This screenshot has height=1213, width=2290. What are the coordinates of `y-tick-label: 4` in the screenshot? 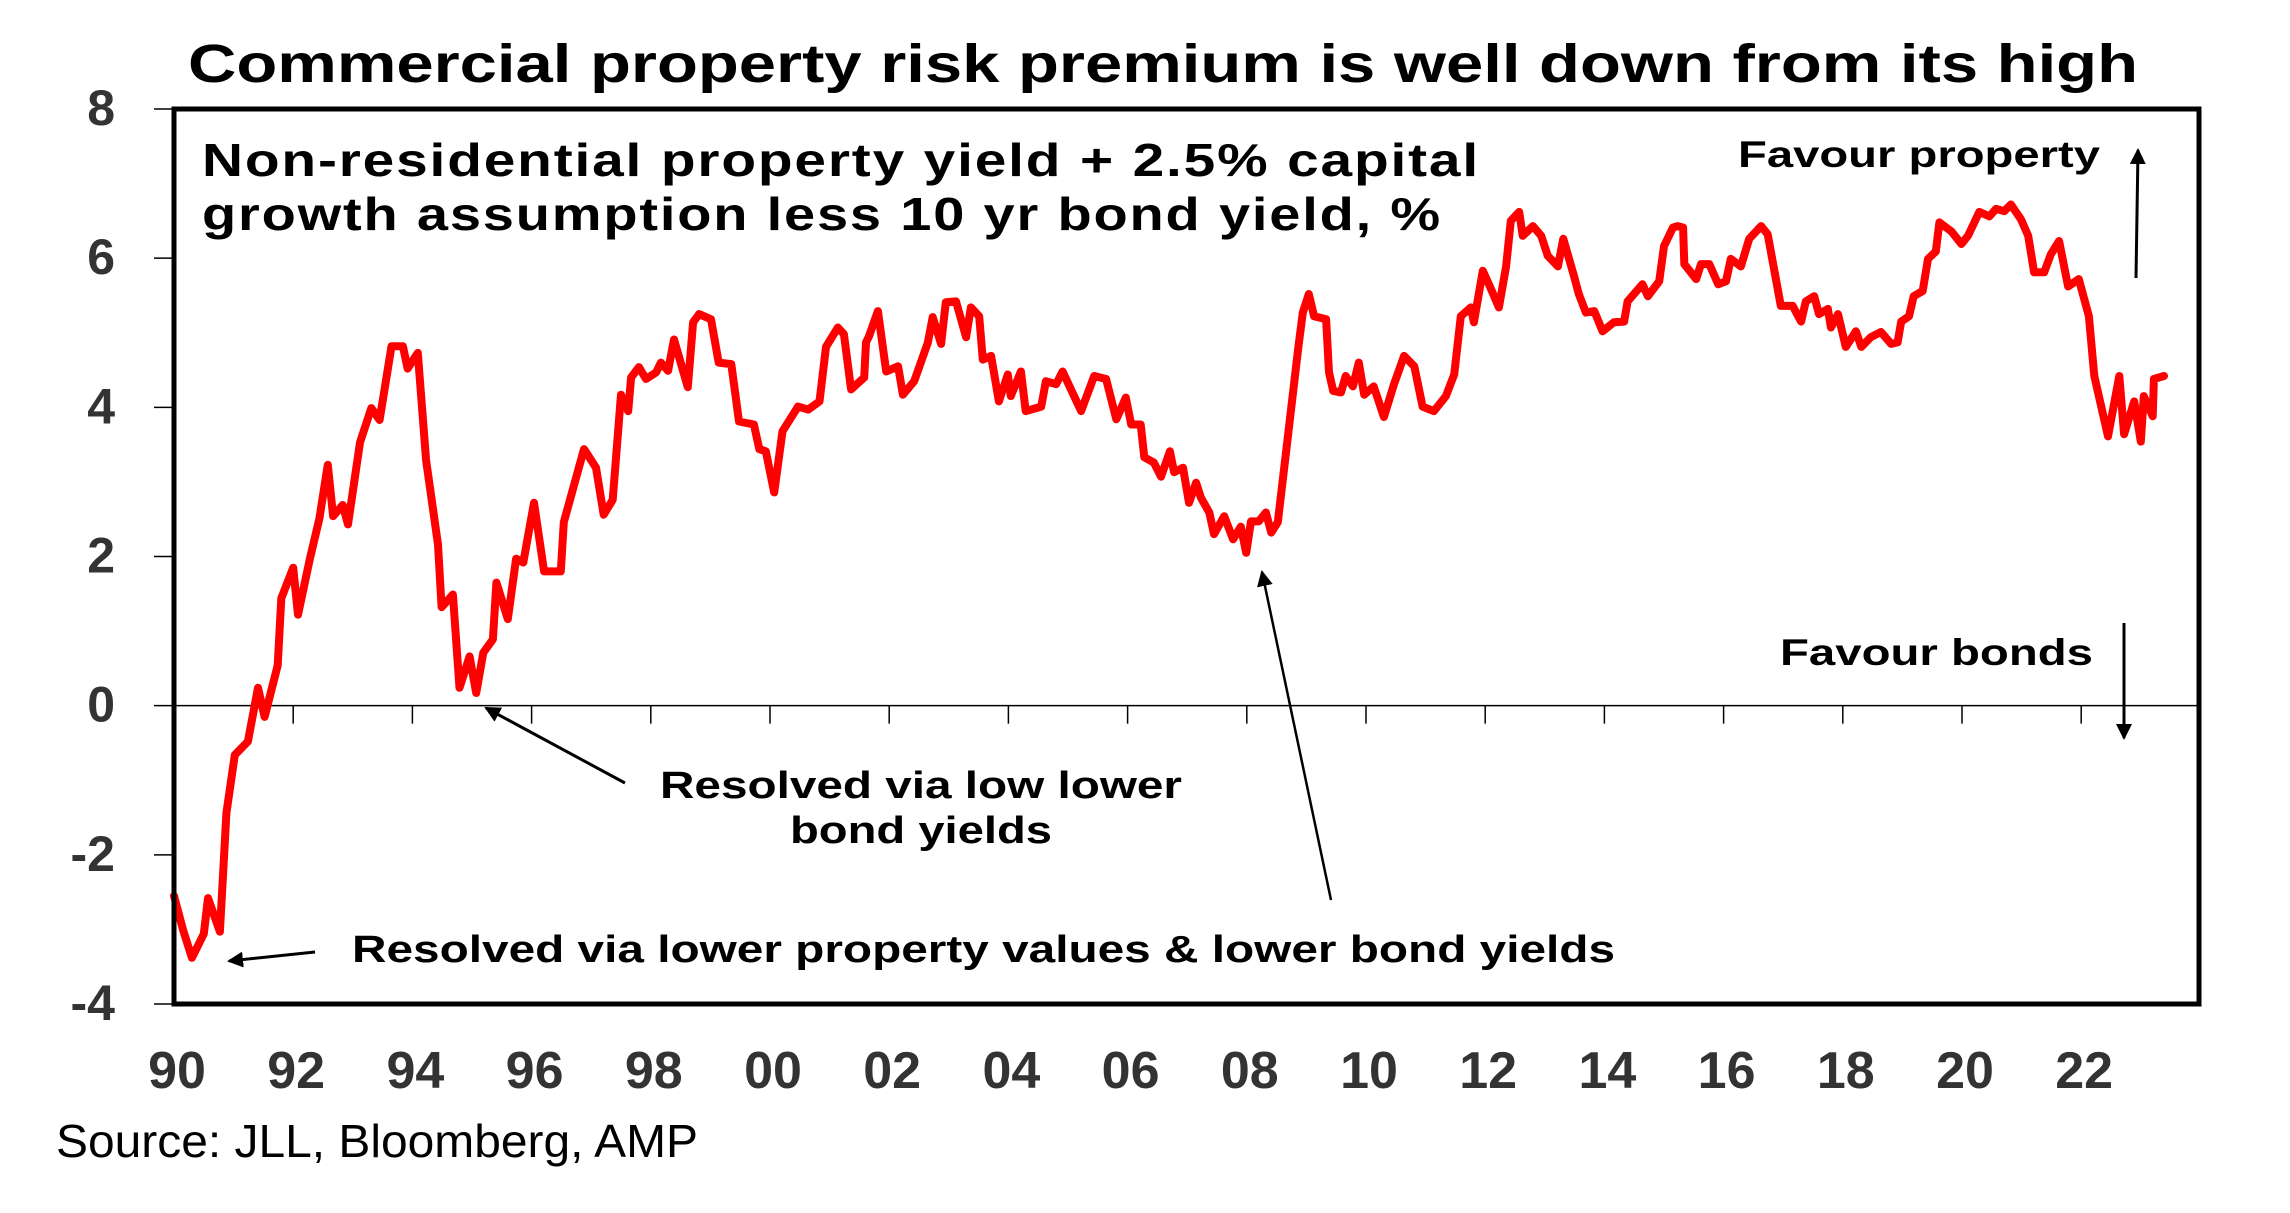 It's located at (101, 406).